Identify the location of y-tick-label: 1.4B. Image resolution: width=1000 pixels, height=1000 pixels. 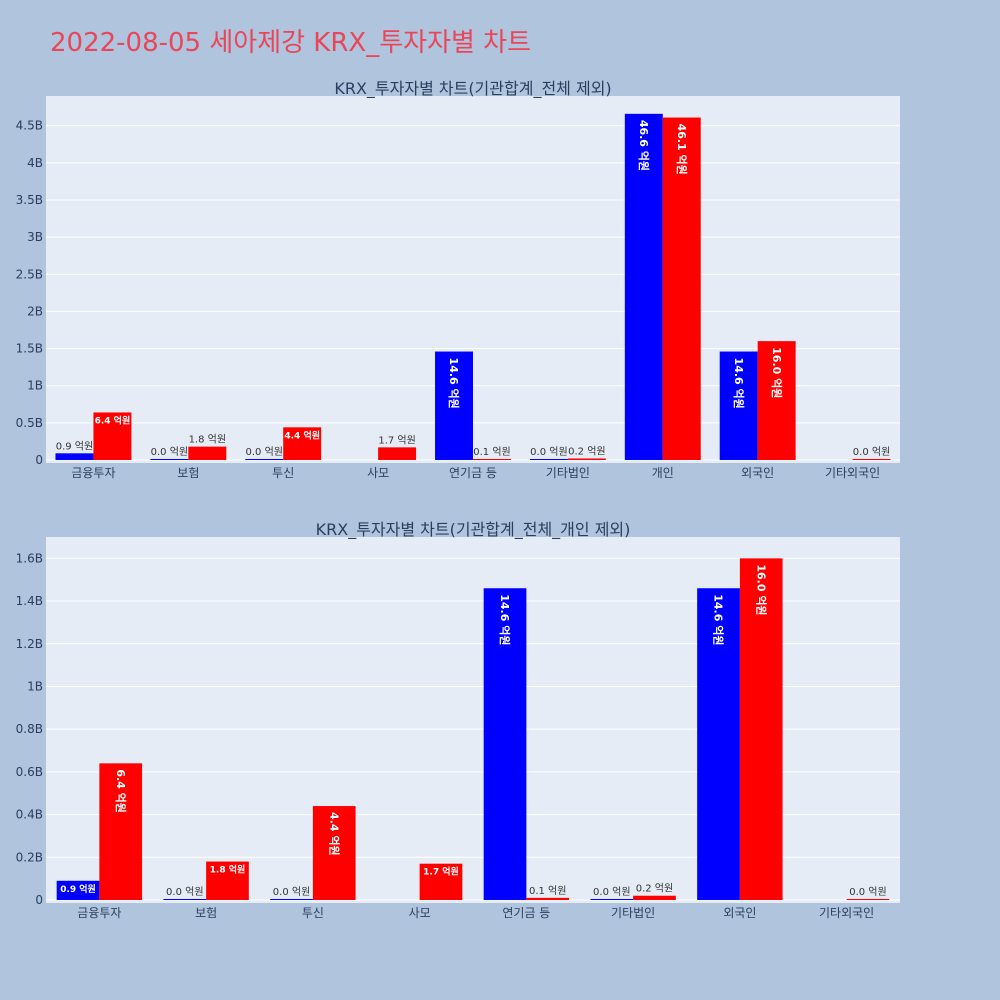
(29, 601).